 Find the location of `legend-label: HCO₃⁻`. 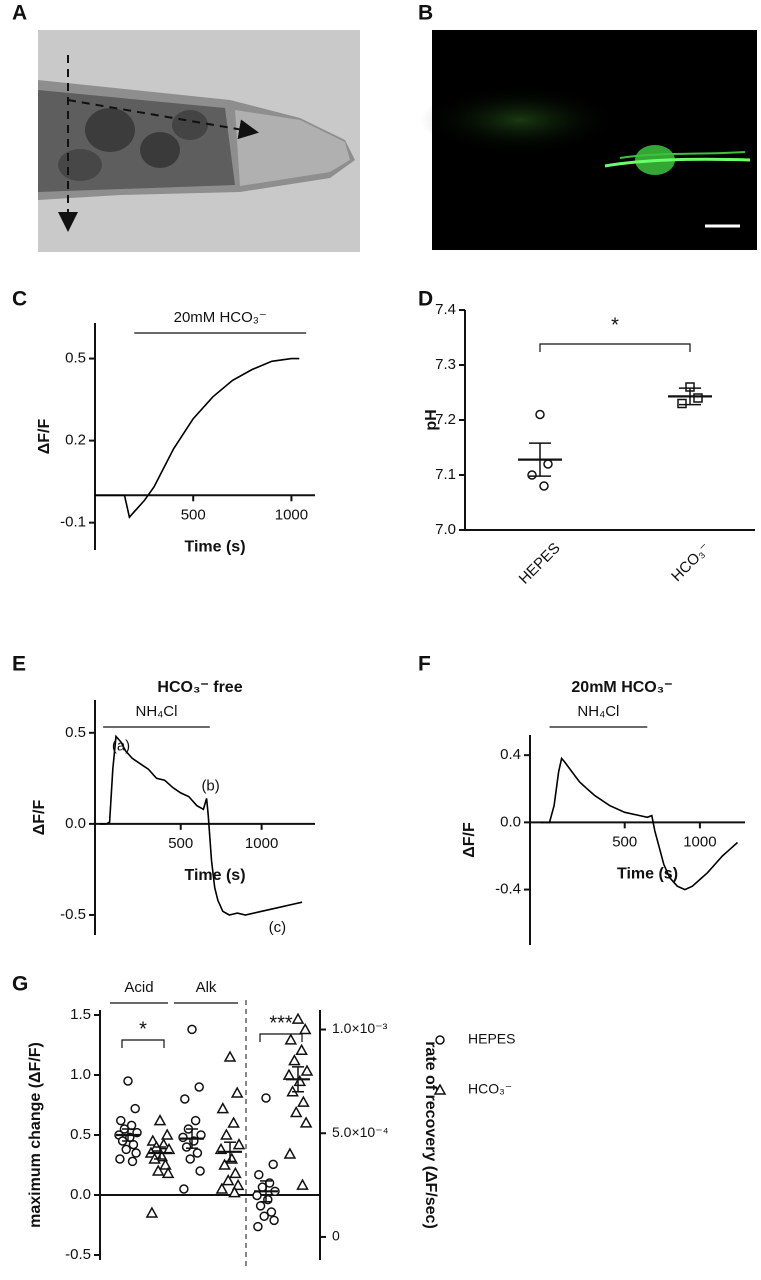

legend-label: HCO₃⁻ is located at coordinates (490, 1089).